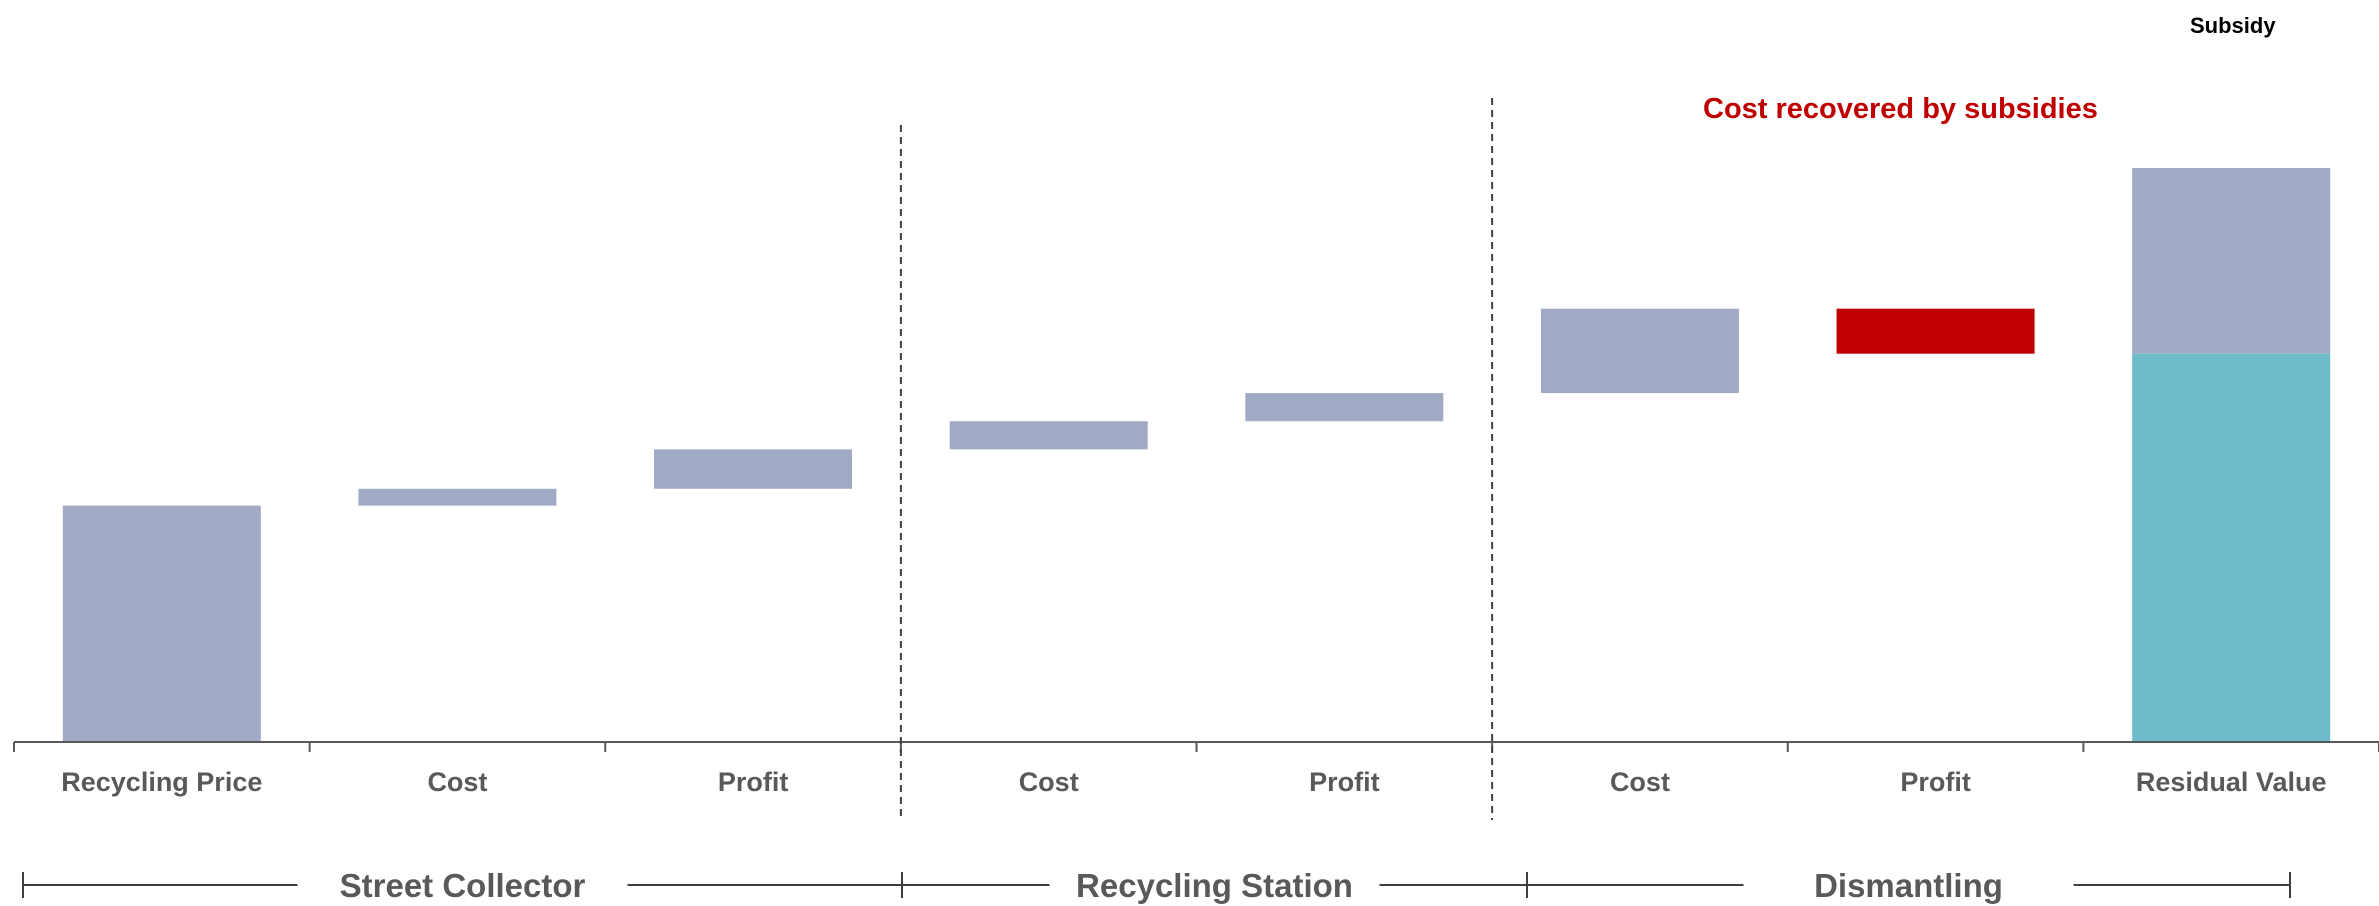 Image resolution: width=2379 pixels, height=906 pixels. What do you see at coordinates (1196, 747) in the screenshot?
I see `x-ticks` at bounding box center [1196, 747].